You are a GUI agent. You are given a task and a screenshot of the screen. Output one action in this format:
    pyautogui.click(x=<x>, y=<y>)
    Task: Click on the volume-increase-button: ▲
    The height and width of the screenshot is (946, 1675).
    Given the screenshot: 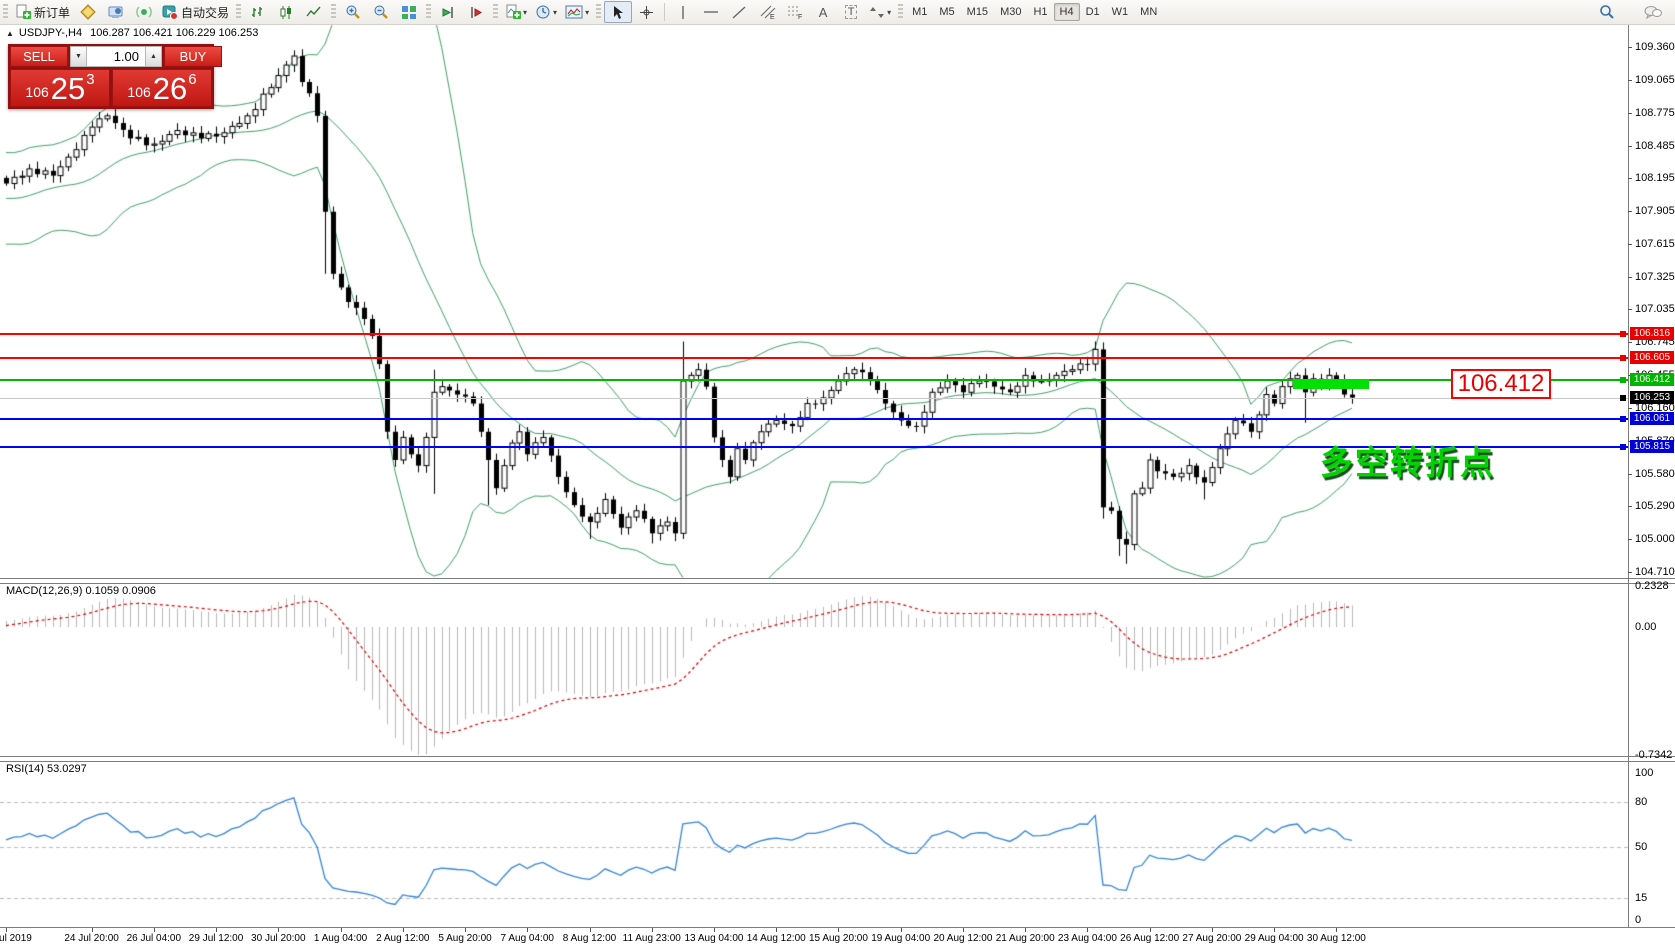 What is the action you would take?
    pyautogui.click(x=153, y=56)
    